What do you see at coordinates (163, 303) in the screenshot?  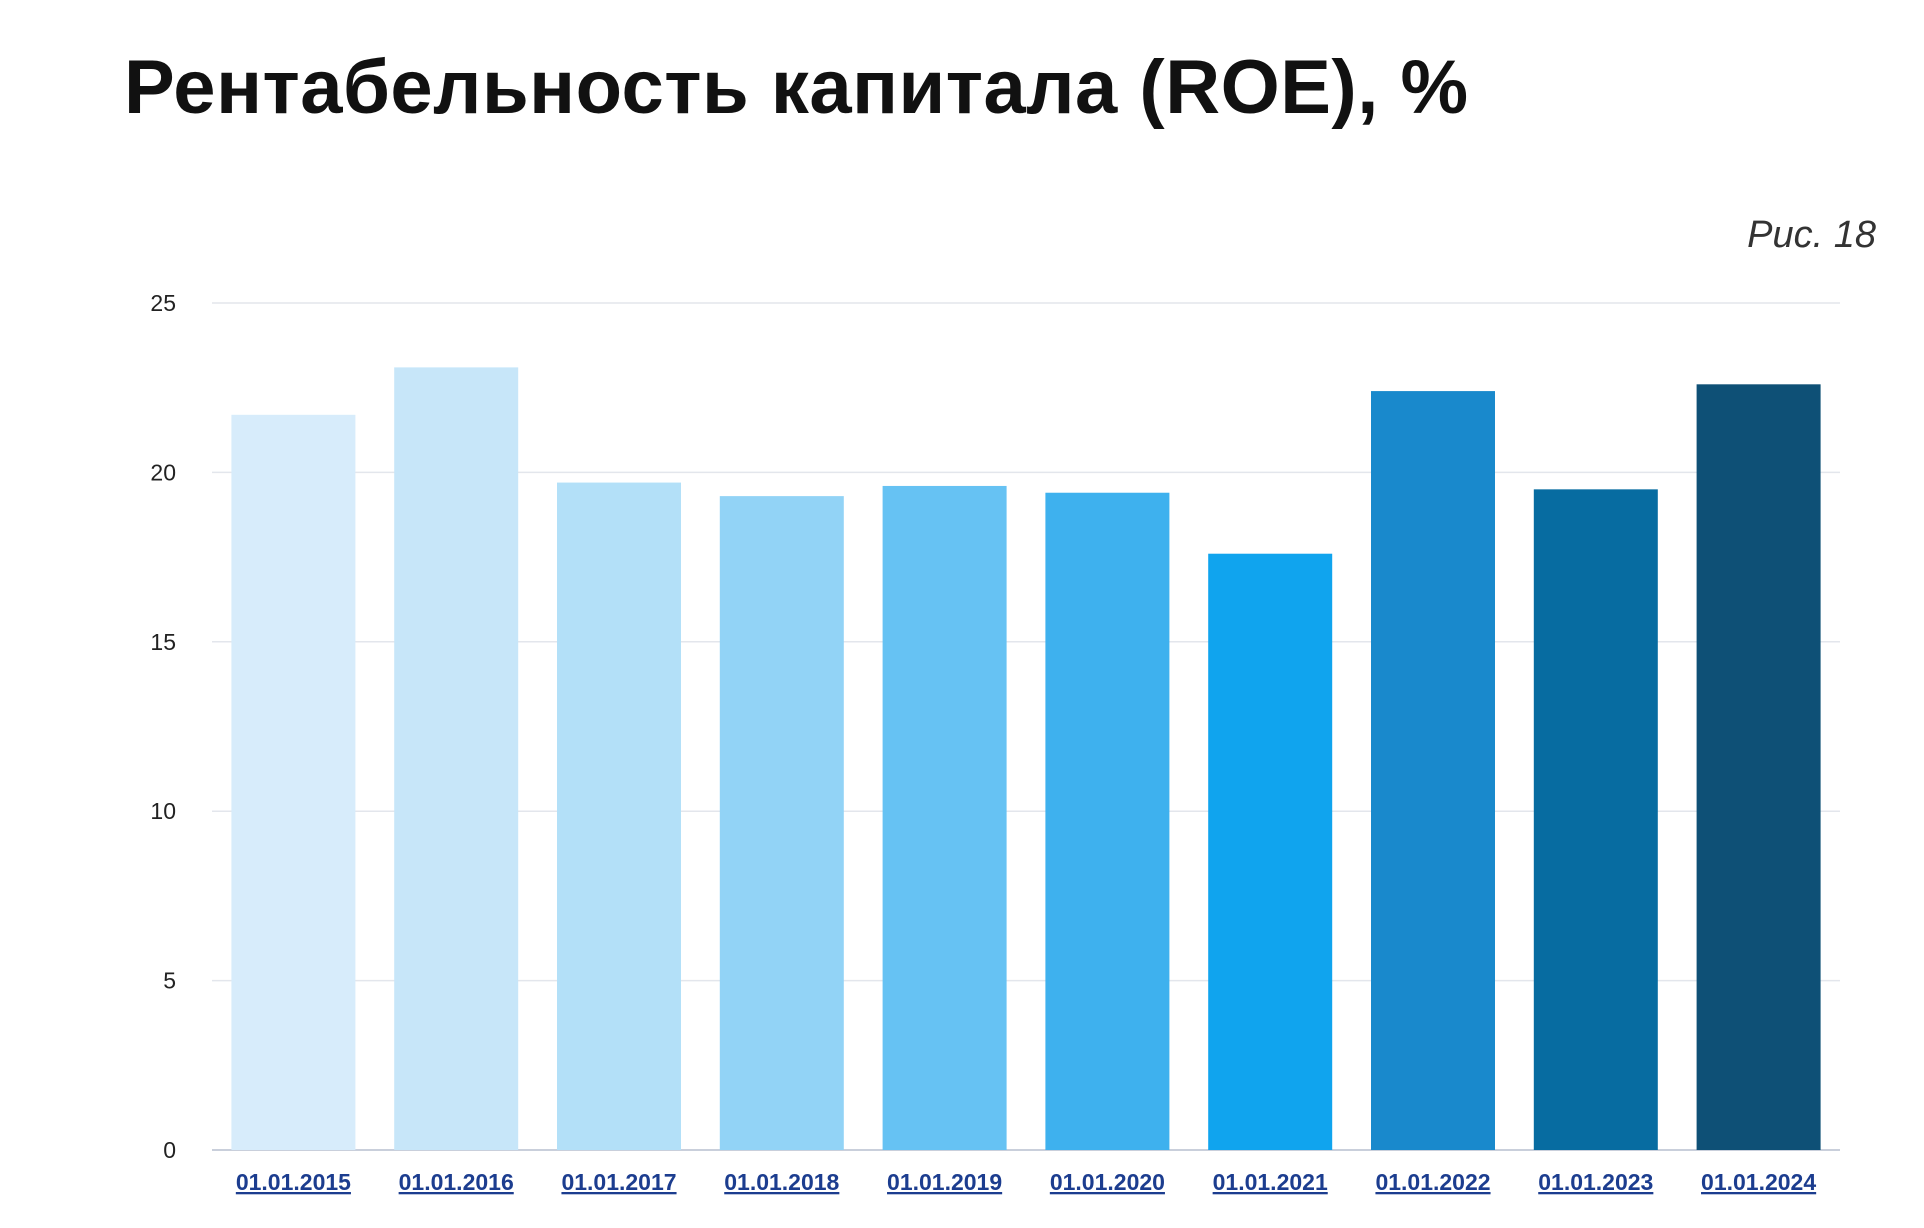 I see `y-tick-label: 25` at bounding box center [163, 303].